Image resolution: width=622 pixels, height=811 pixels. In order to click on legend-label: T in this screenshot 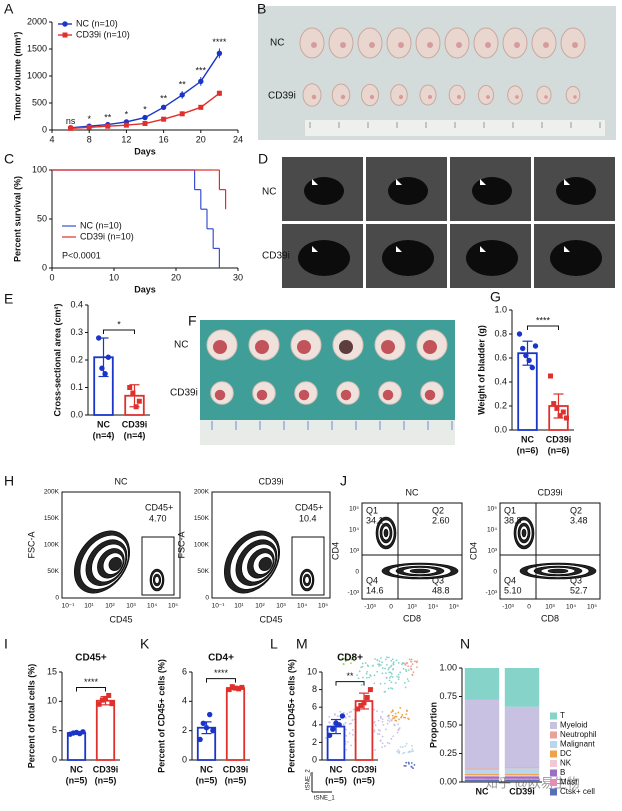, I will do `click(562, 715)`.